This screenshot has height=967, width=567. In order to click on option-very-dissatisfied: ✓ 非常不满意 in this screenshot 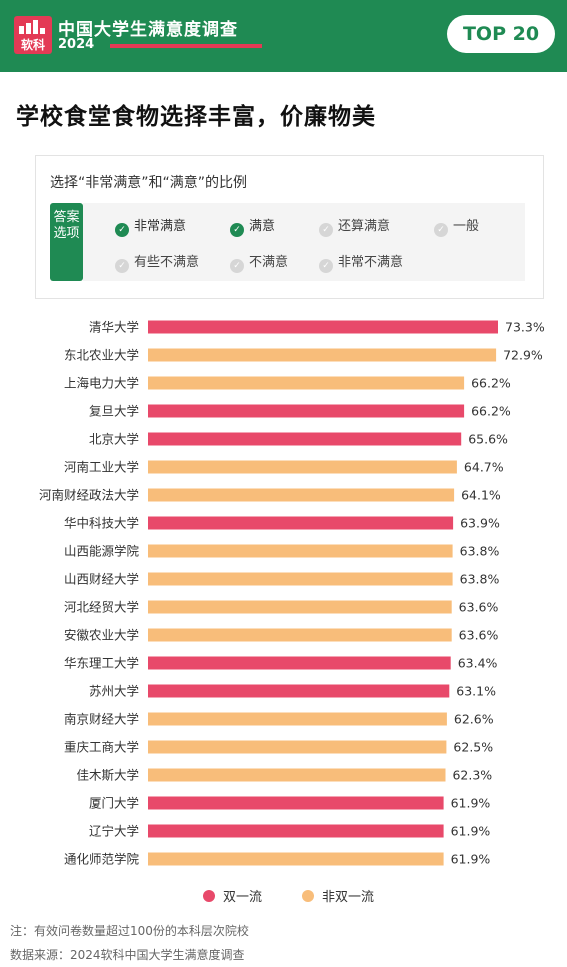, I will do `click(361, 262)`.